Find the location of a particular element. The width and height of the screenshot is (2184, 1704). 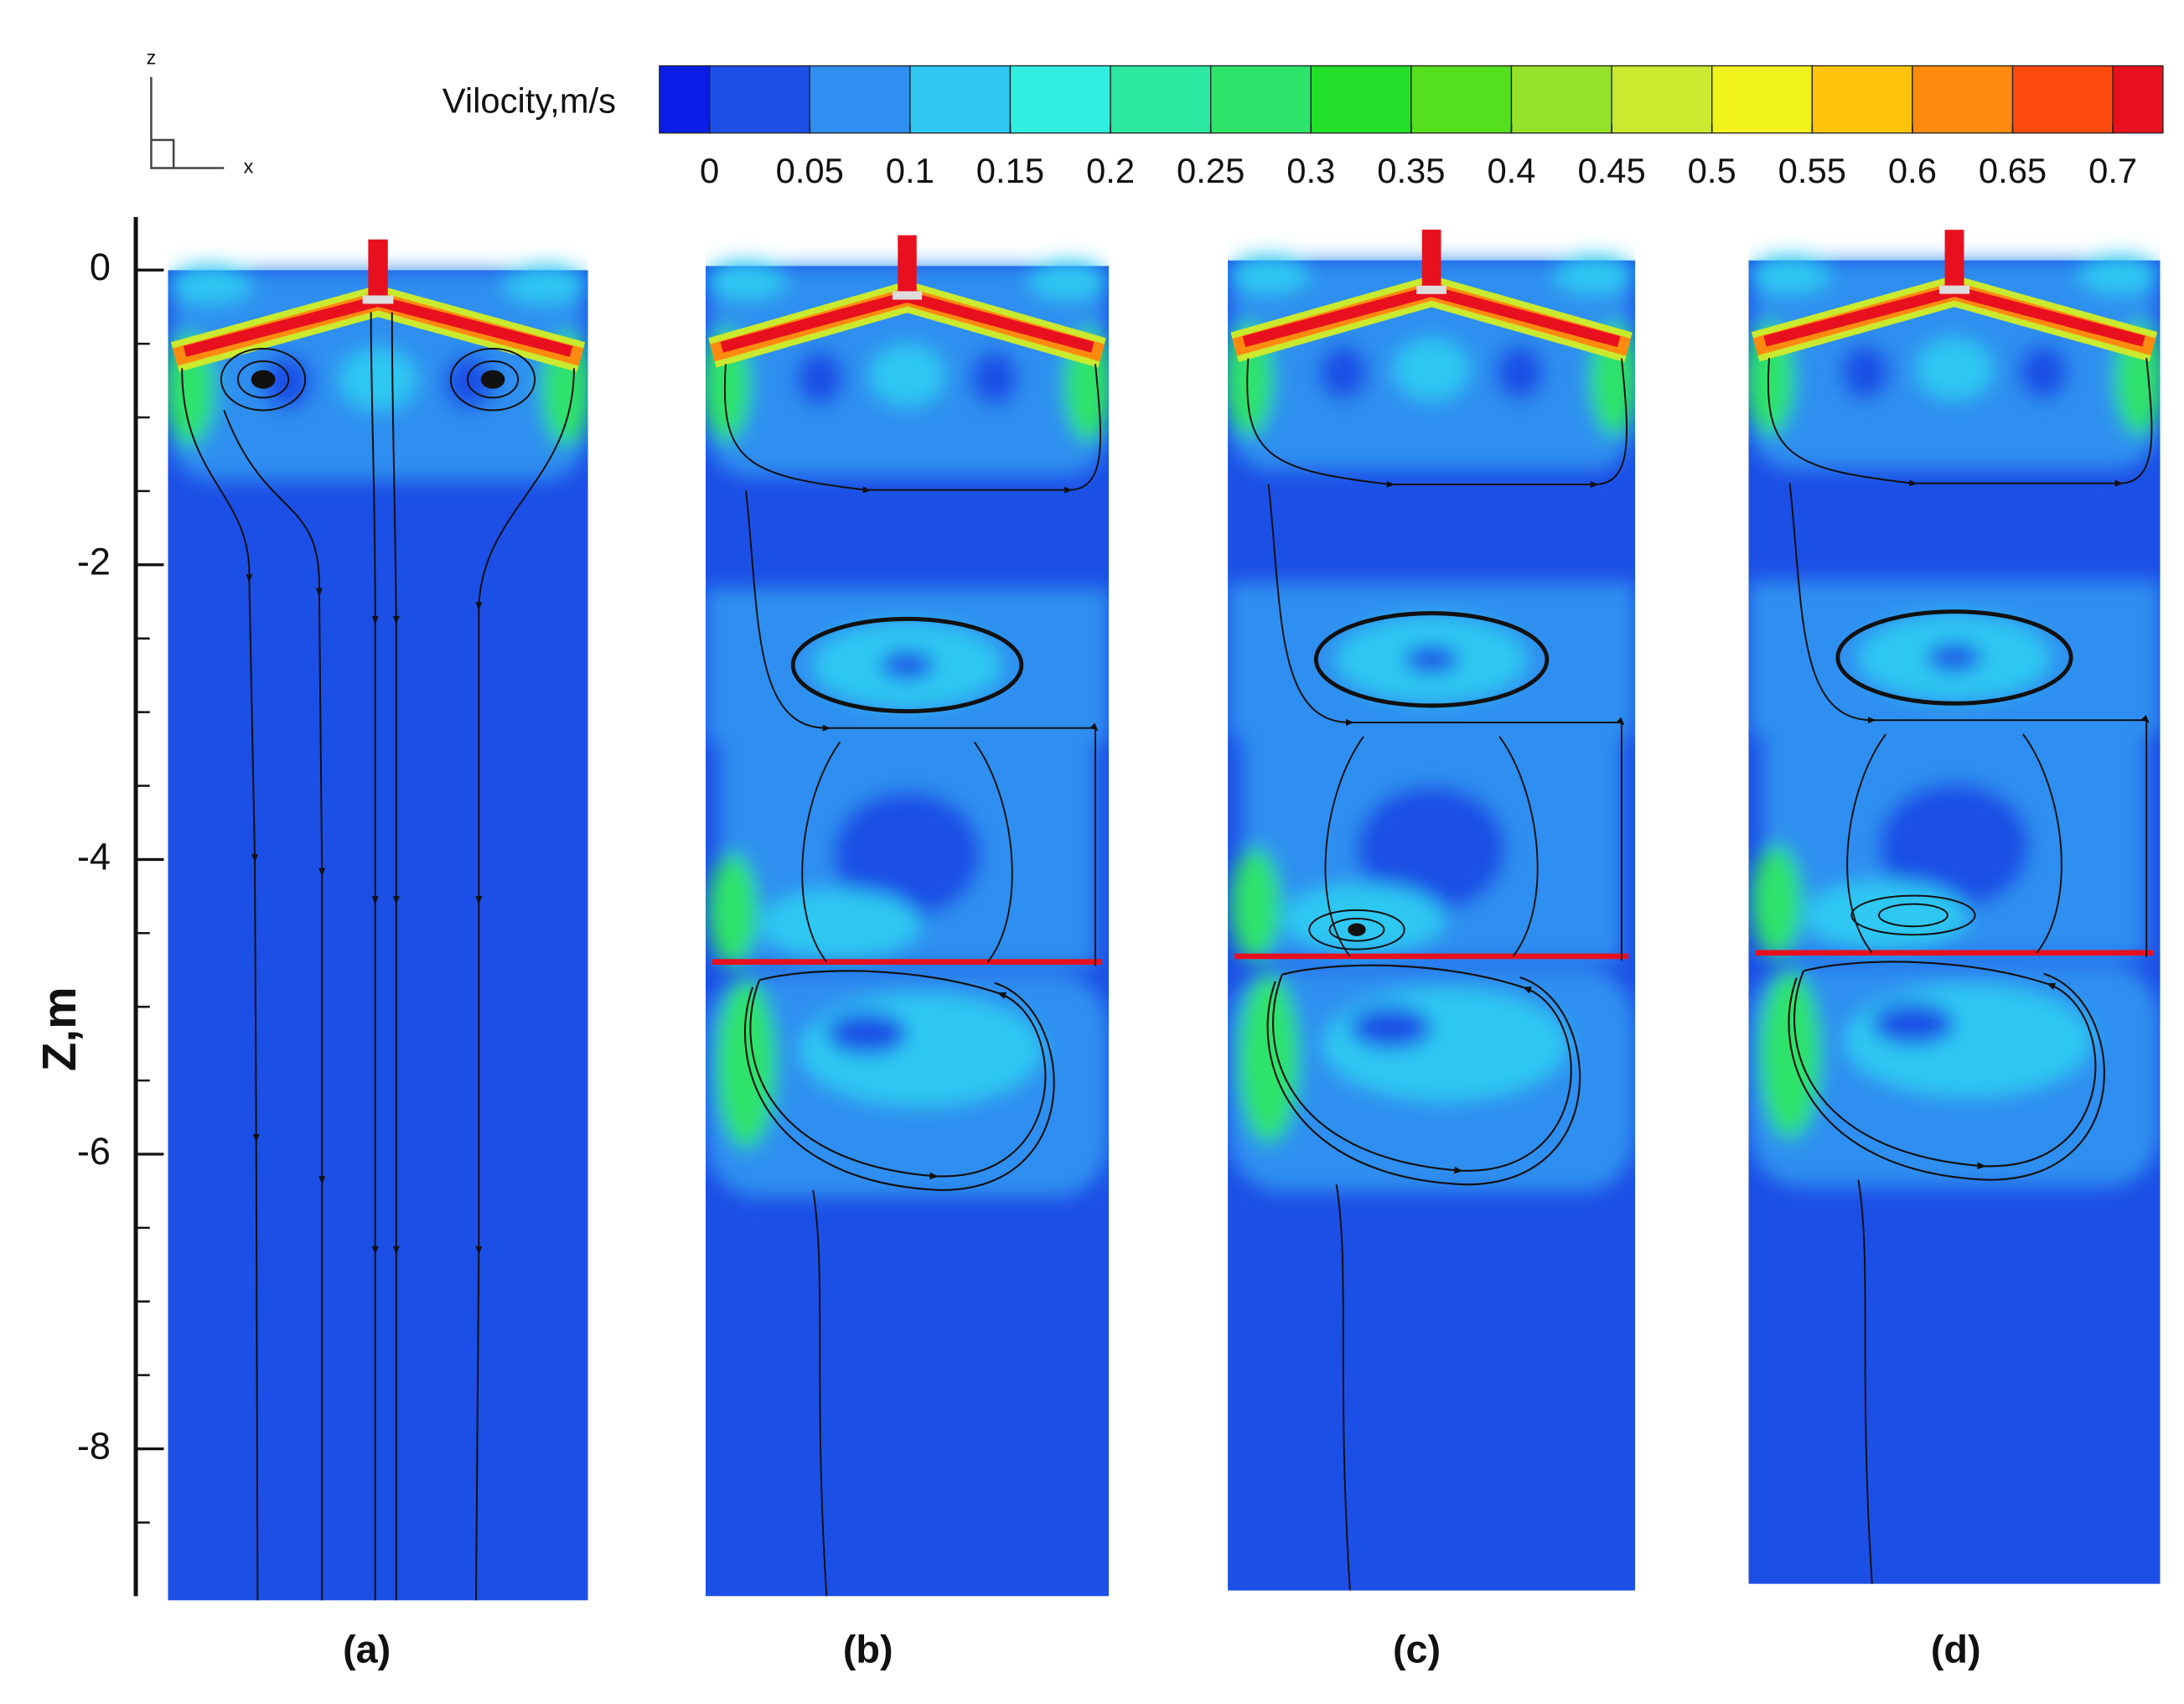

panel-label: (b) is located at coordinates (868, 1649).